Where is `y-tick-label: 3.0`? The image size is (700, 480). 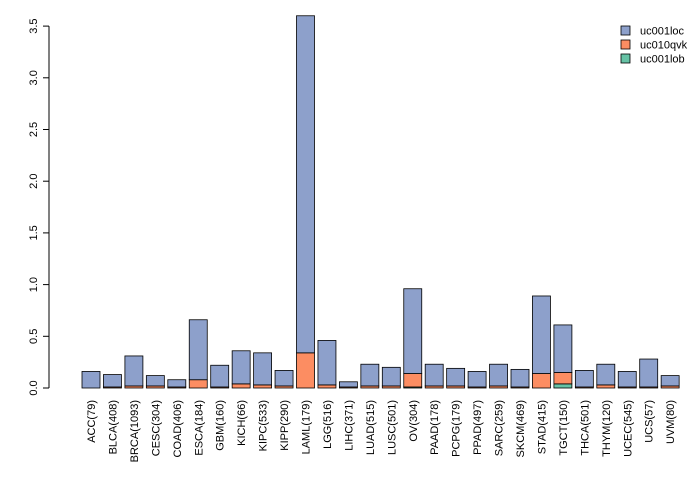
y-tick-label: 3.0 is located at coordinates (34, 77).